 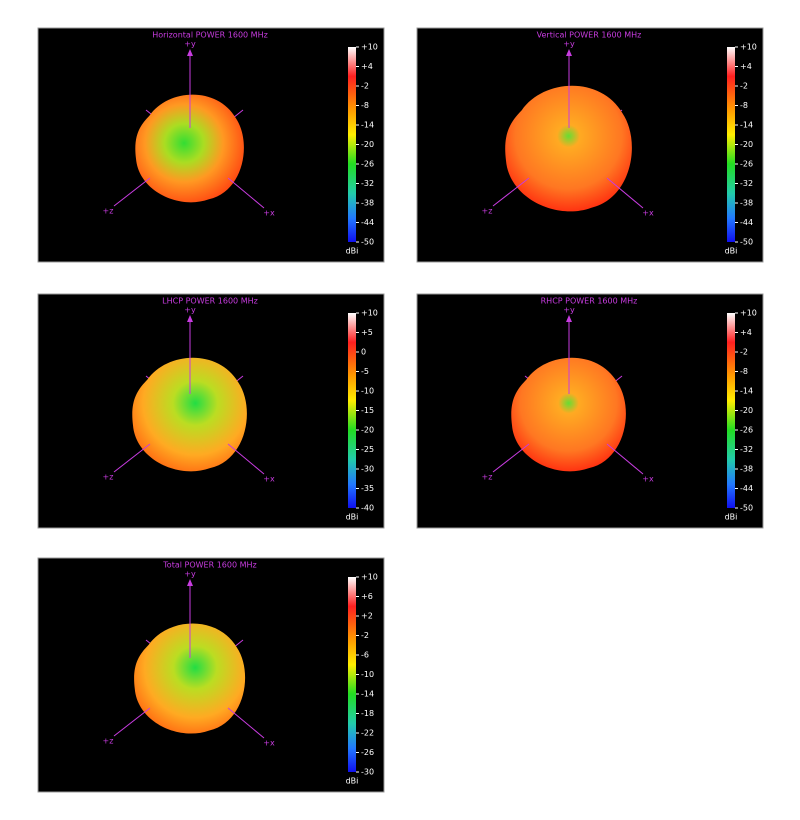 What do you see at coordinates (365, 371) in the screenshot?
I see `colorbar-tick-label: -5` at bounding box center [365, 371].